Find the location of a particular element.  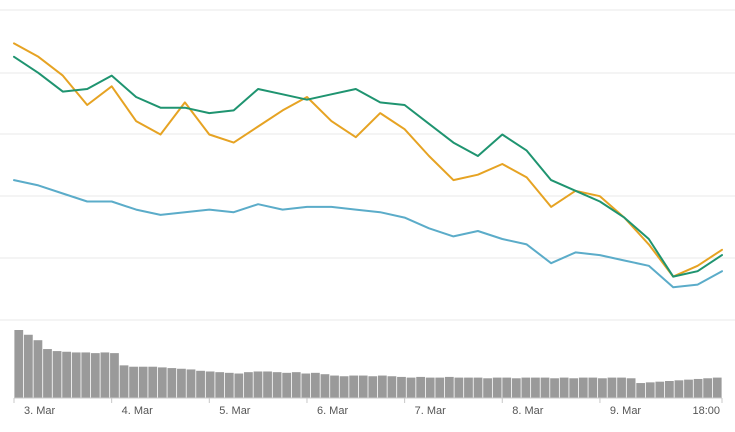

x-tick-label: 8. Mar is located at coordinates (528, 411).